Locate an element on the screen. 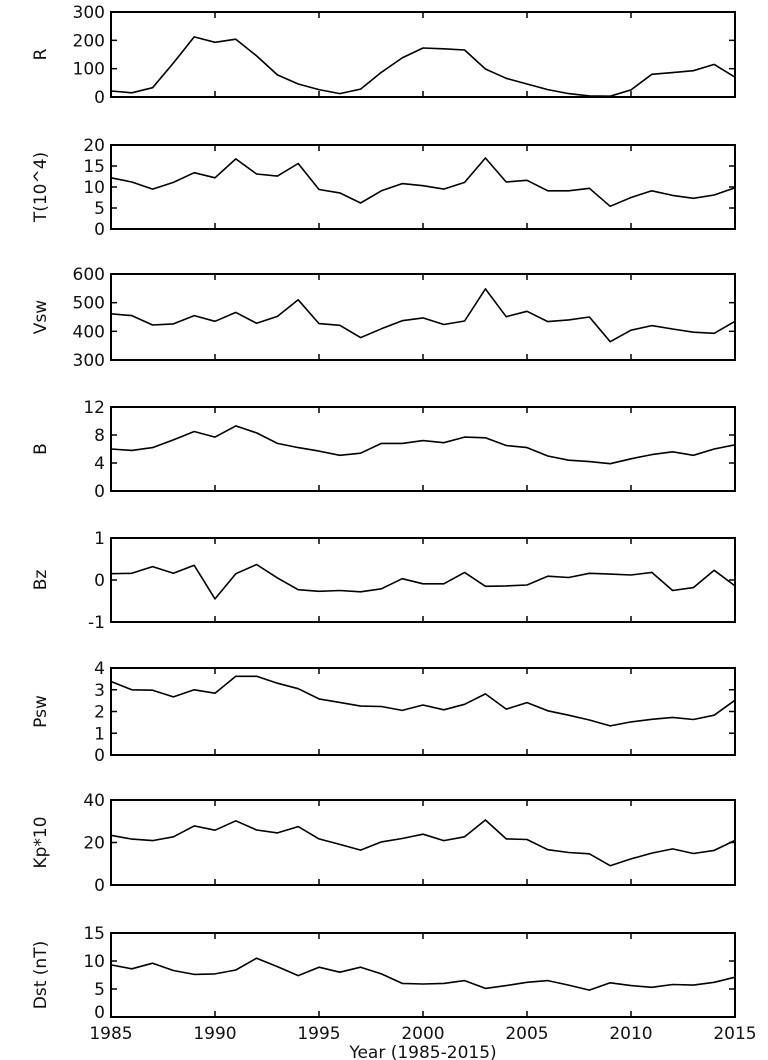 The image size is (768, 1060). y-axis-label: Kp*10 is located at coordinates (41, 842).